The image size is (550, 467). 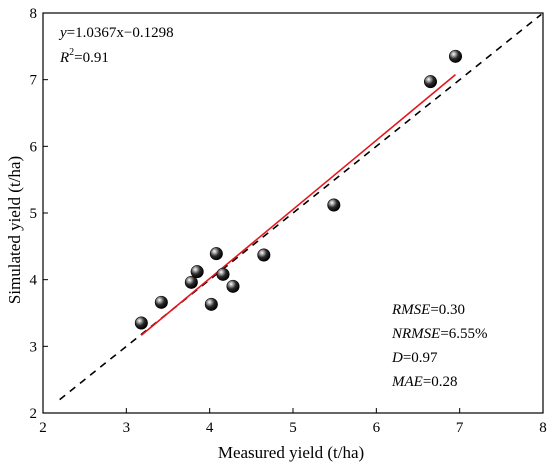 I want to click on mae-label: MAE, so click(x=407, y=382).